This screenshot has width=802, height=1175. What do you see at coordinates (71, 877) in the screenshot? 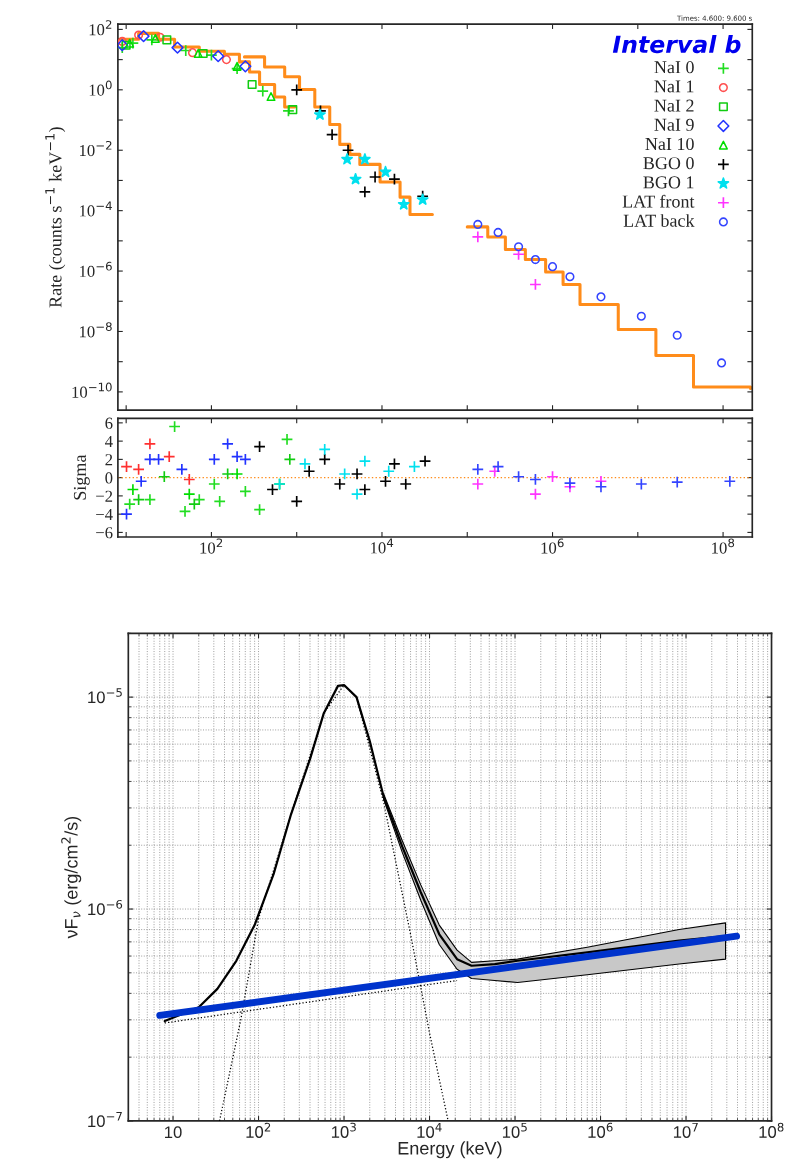
I see `y-axis-title: νF$_{ν}$ (erg/cm$^{2}$/s)` at bounding box center [71, 877].